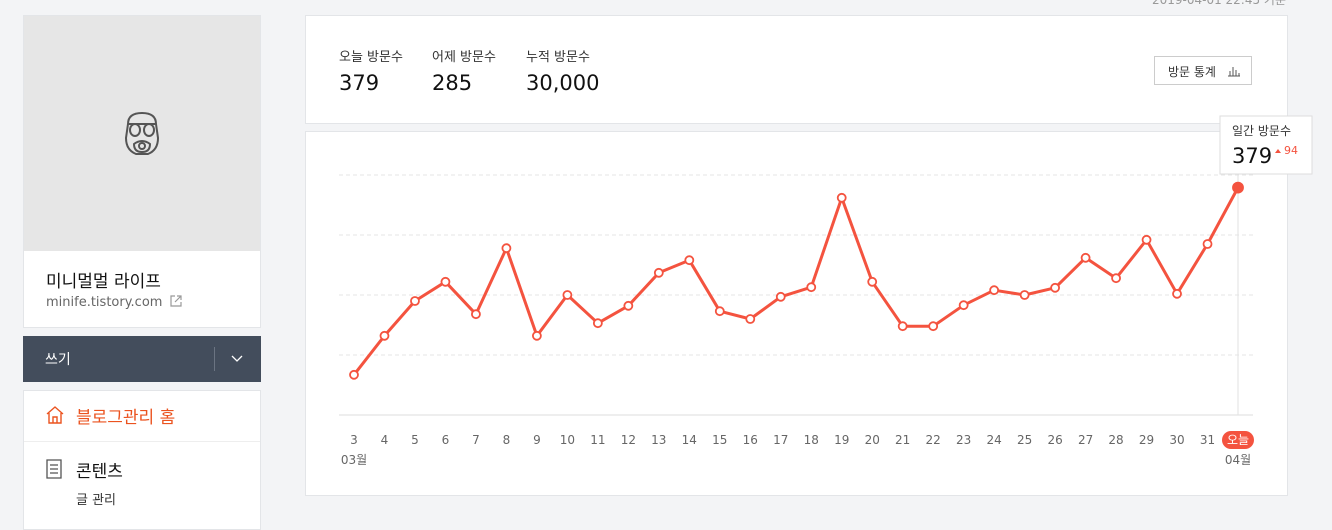  Describe the element at coordinates (563, 83) in the screenshot. I see `stat-value: 30,000` at that location.